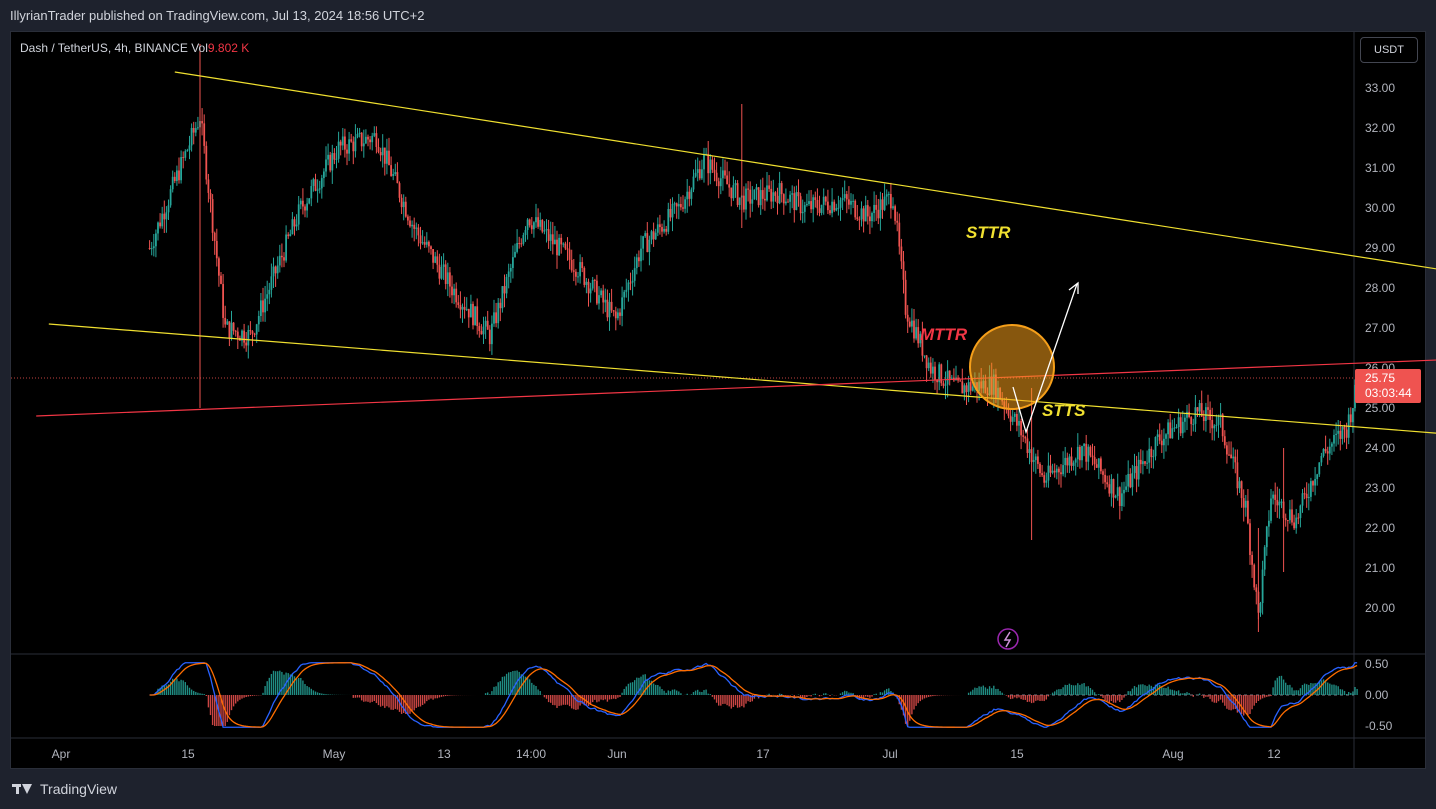 The height and width of the screenshot is (809, 1436). What do you see at coordinates (1017, 754) in the screenshot?
I see `time-tick-label: 15` at bounding box center [1017, 754].